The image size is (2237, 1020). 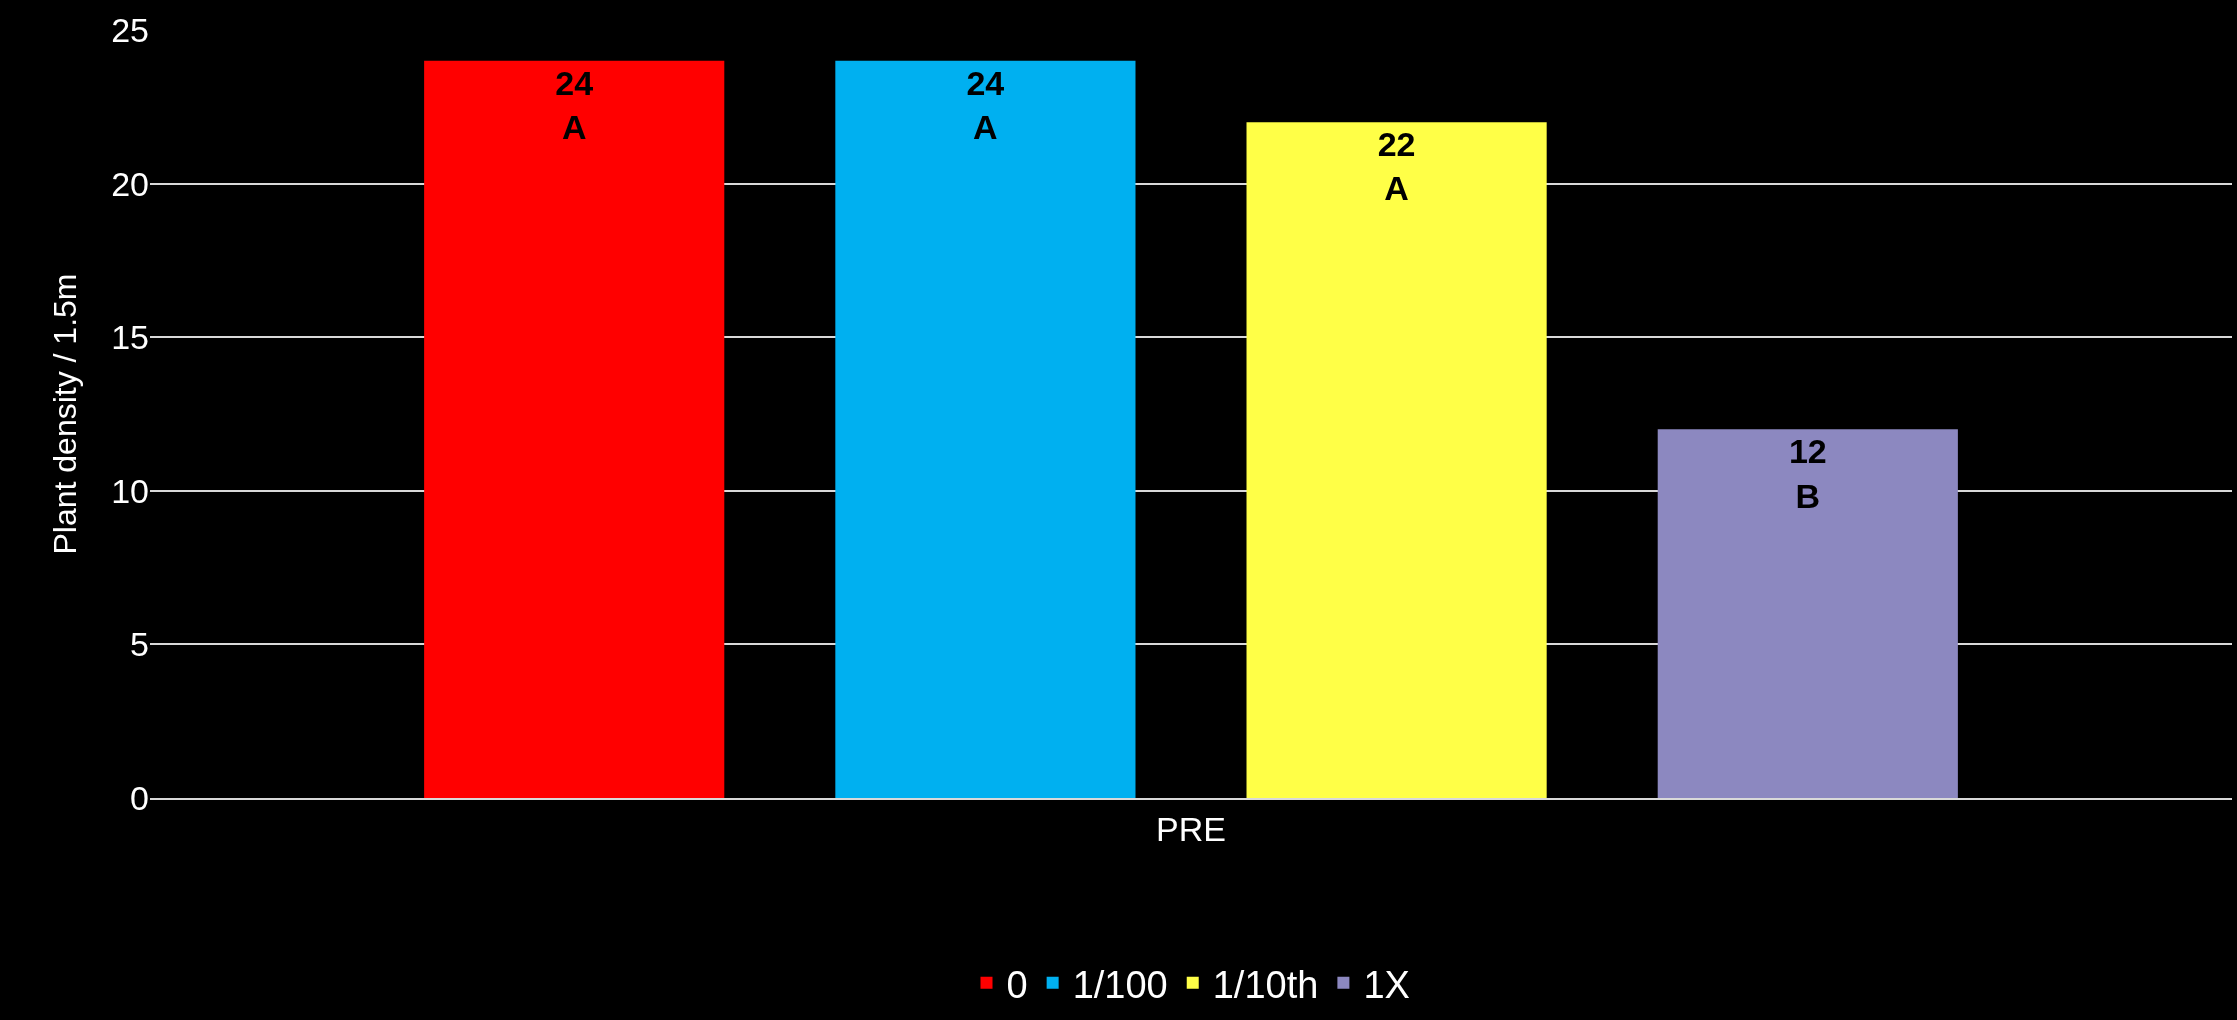 I want to click on y-tick-label: 5, so click(x=139, y=644).